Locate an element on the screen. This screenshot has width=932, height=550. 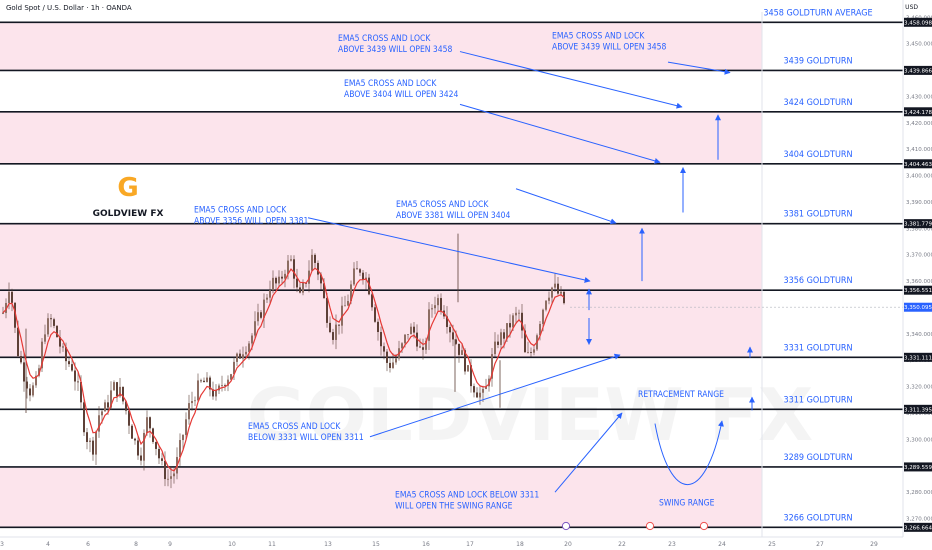
level-name-9: 3266 GOLDTURN is located at coordinates (817, 518).